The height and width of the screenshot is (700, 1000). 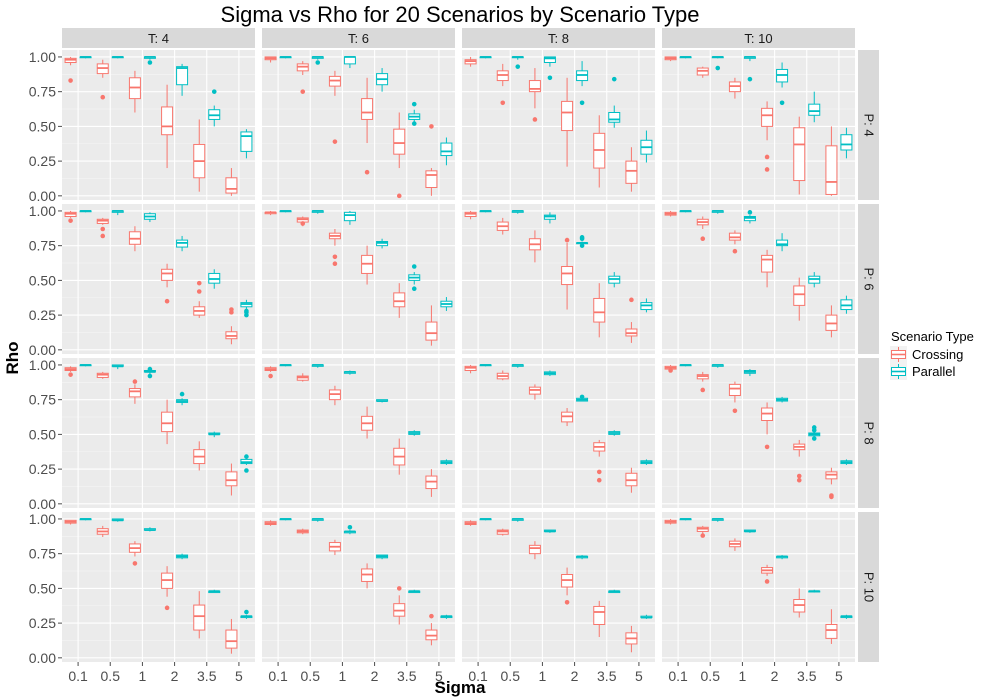 What do you see at coordinates (937, 354) in the screenshot?
I see `legend-label-crossing: Crossing` at bounding box center [937, 354].